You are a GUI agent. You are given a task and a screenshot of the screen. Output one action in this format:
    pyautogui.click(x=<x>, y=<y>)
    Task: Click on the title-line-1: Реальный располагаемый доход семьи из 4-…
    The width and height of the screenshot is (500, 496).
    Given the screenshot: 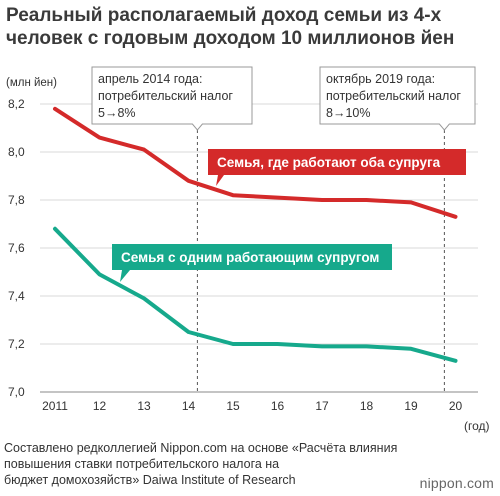 What is the action you would take?
    pyautogui.click(x=224, y=15)
    